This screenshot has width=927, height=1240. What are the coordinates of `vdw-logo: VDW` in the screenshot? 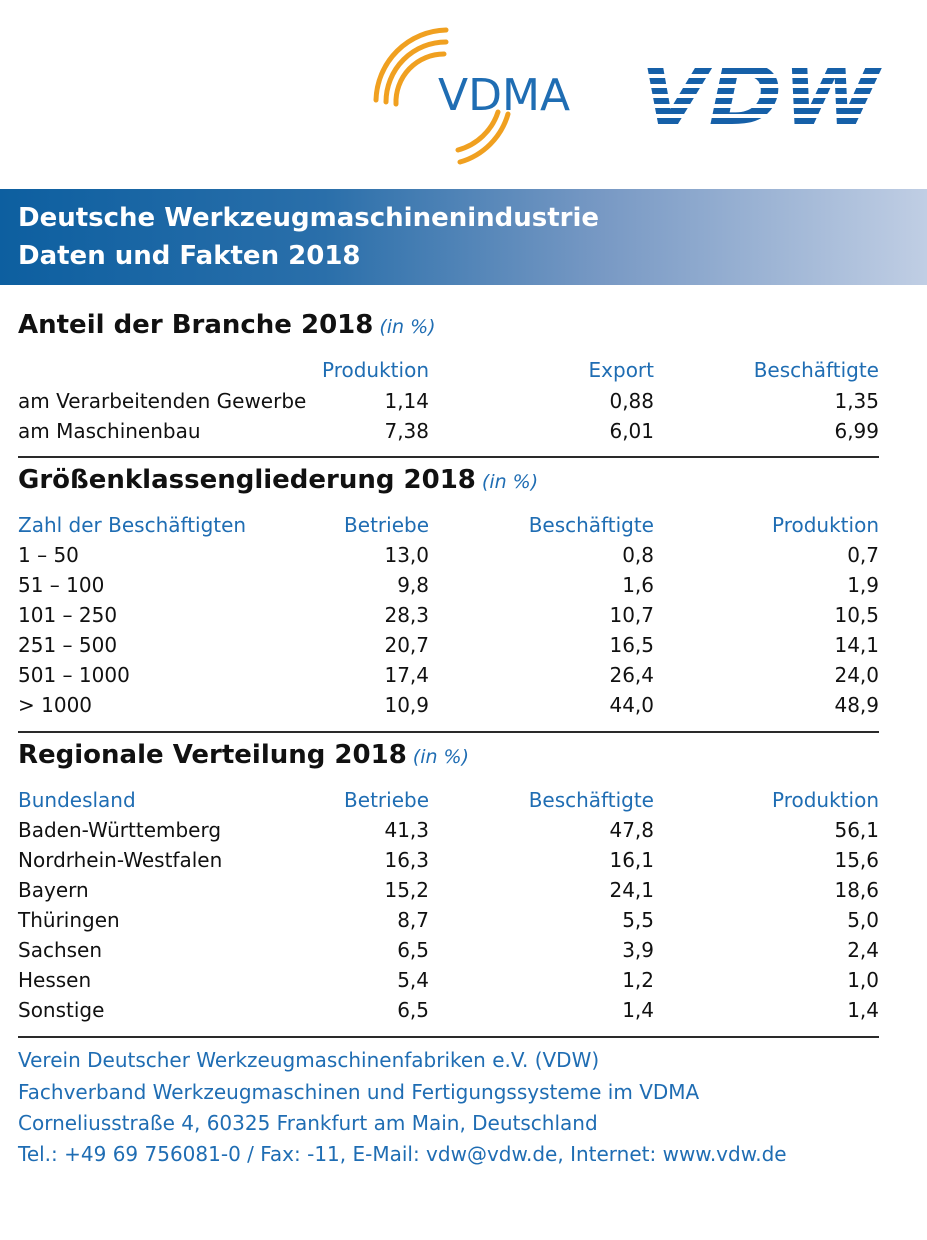 It's located at (761, 94).